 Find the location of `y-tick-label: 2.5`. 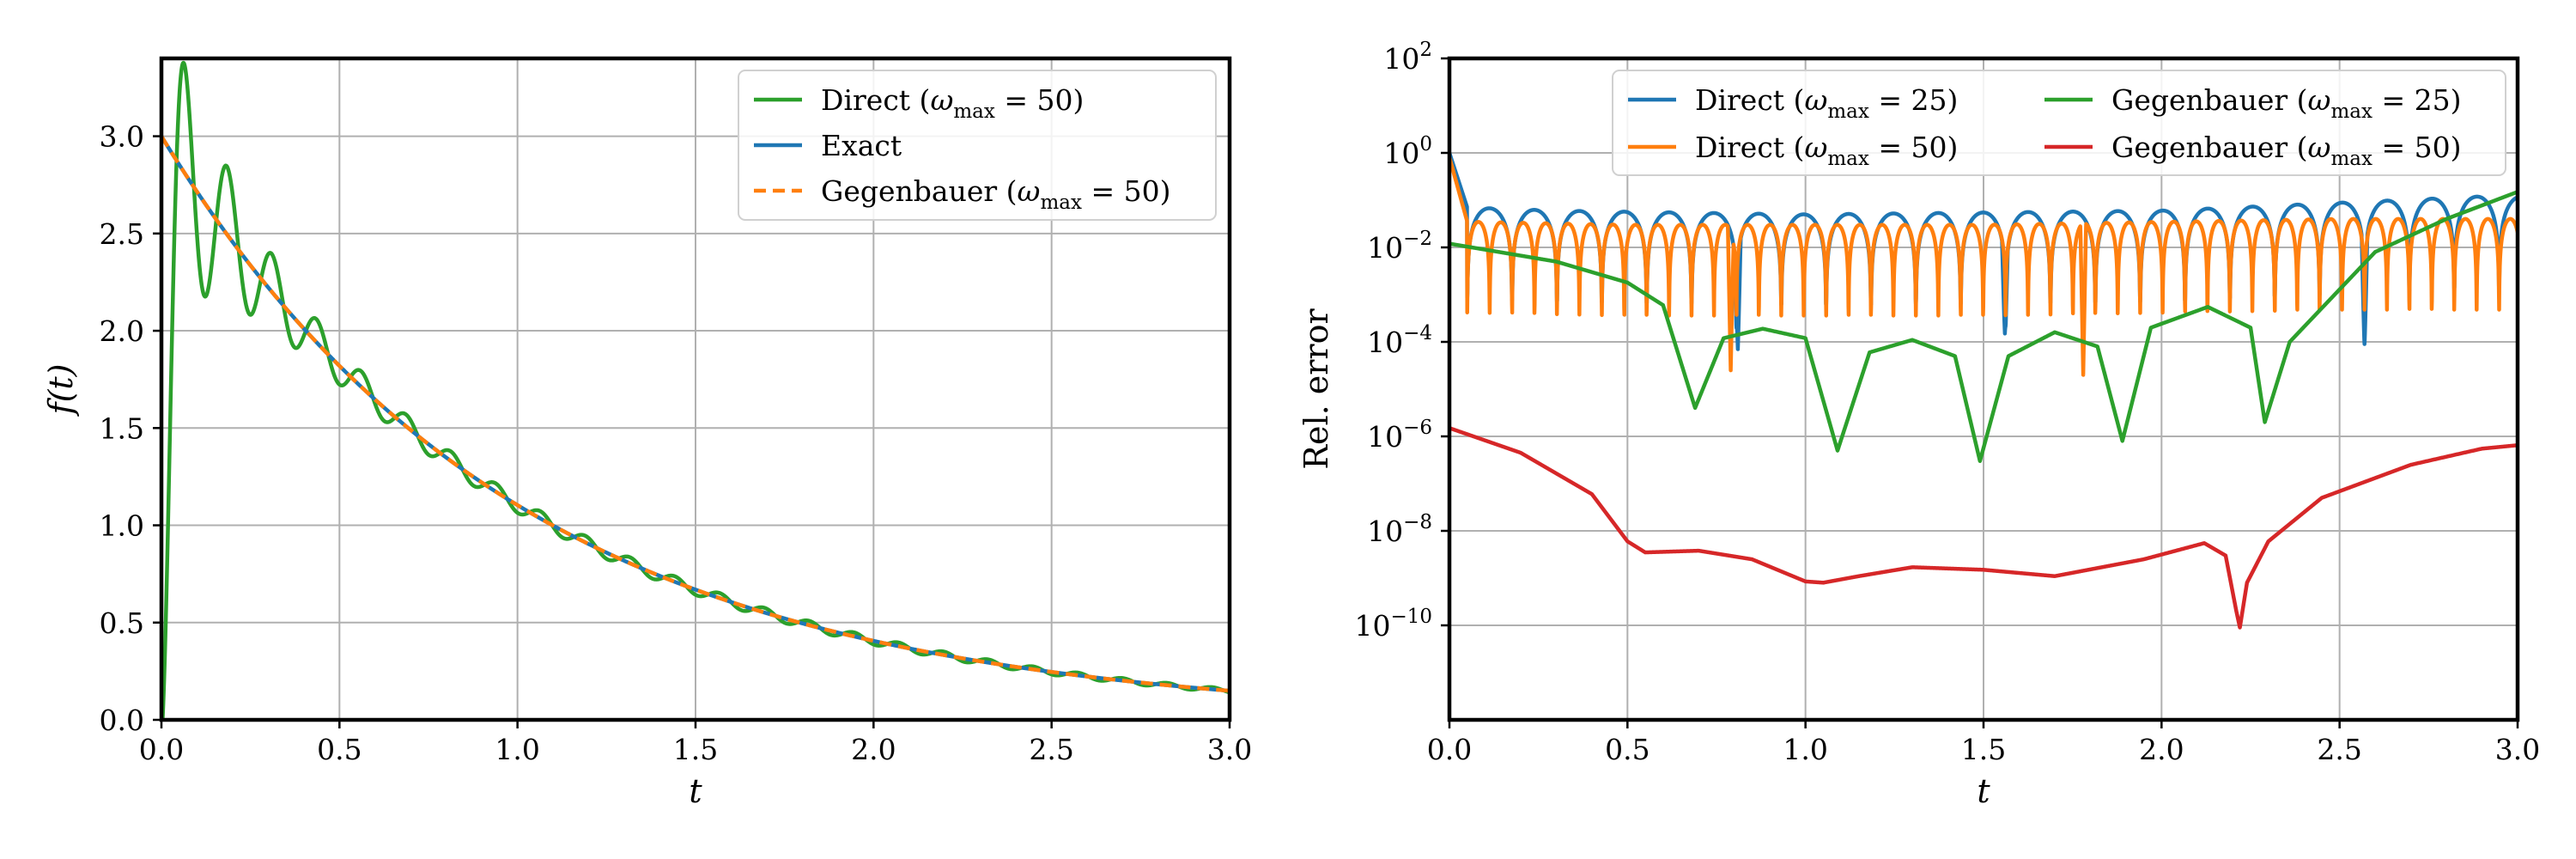

y-tick-label: 2.5 is located at coordinates (122, 234).